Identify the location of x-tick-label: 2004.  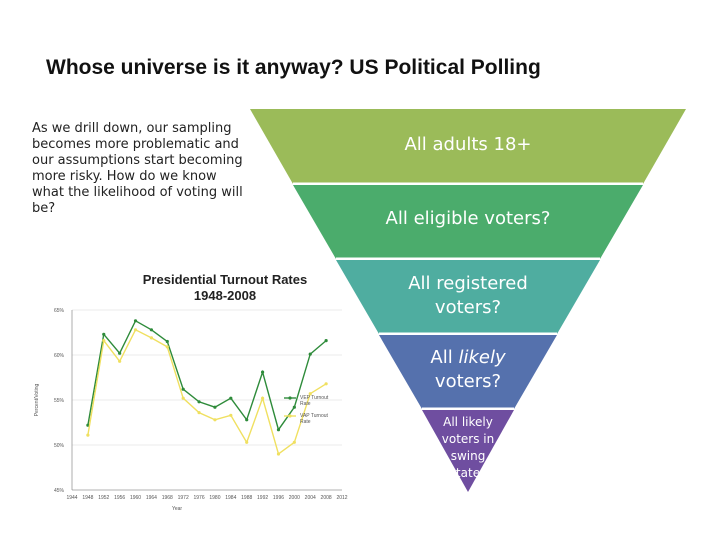
(310, 498).